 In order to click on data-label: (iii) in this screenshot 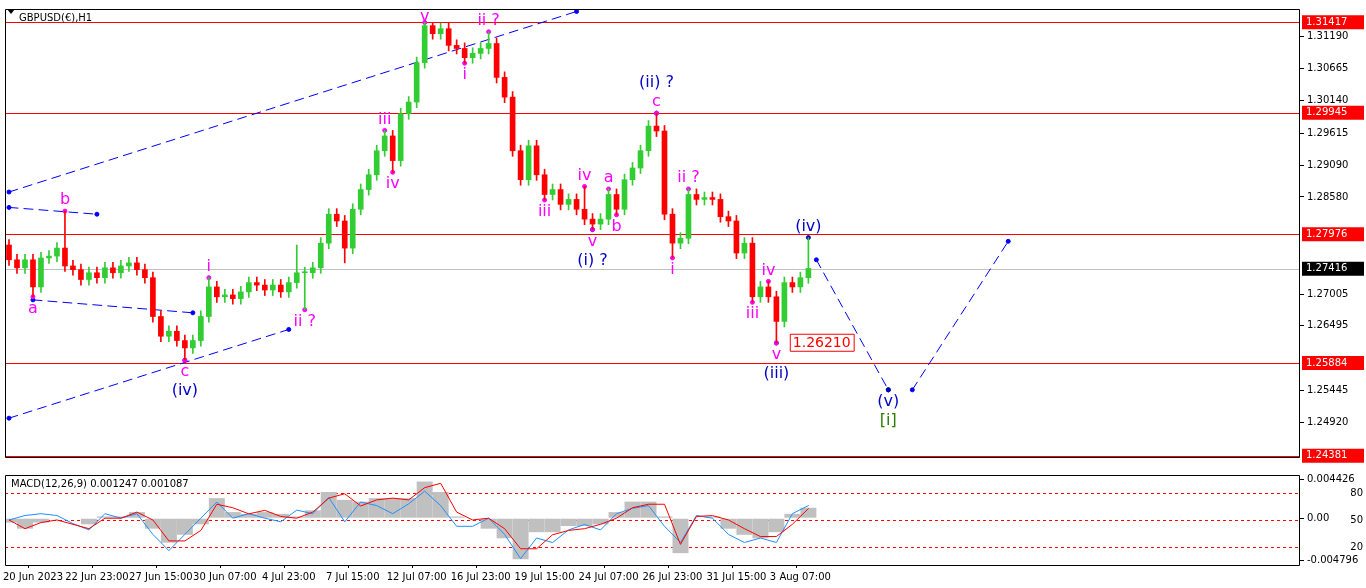, I will do `click(776, 373)`.